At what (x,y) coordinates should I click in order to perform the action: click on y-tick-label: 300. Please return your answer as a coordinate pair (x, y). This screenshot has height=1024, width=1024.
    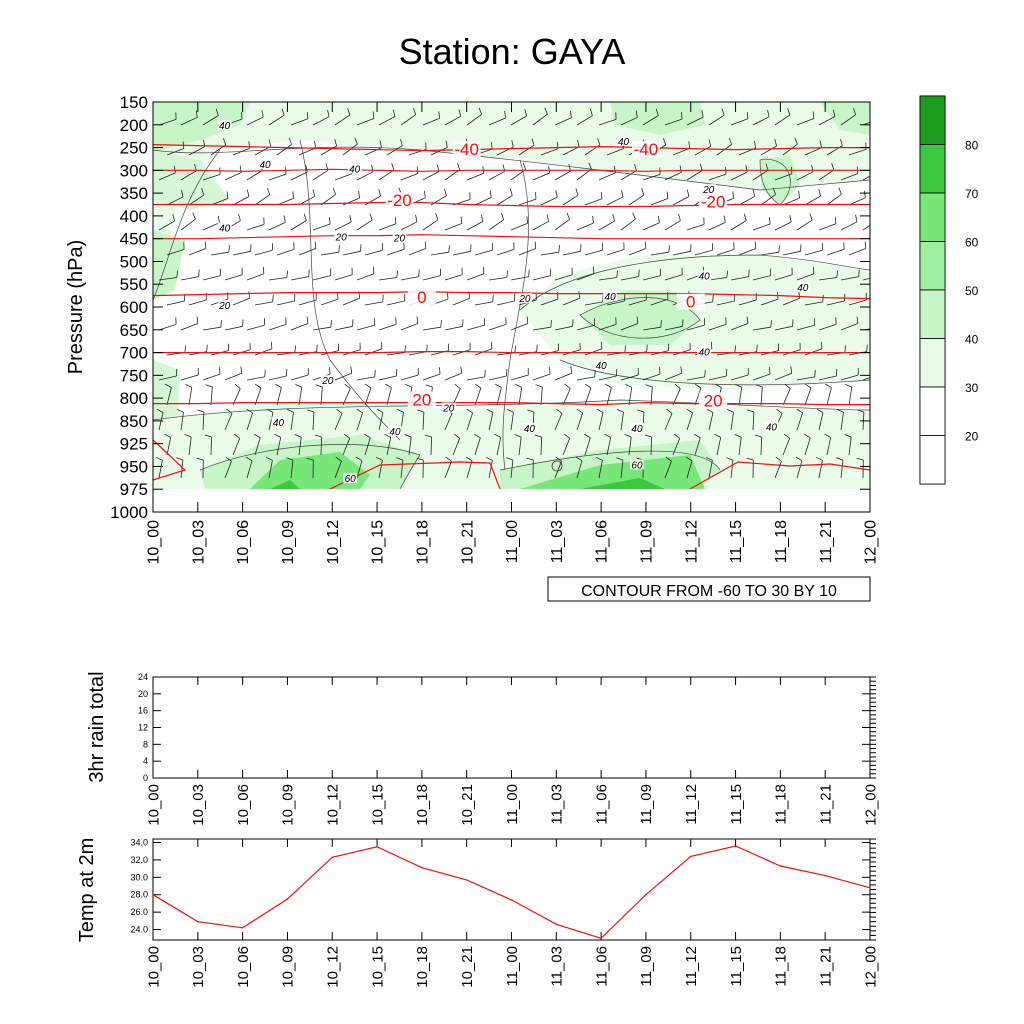
    Looking at the image, I should click on (134, 170).